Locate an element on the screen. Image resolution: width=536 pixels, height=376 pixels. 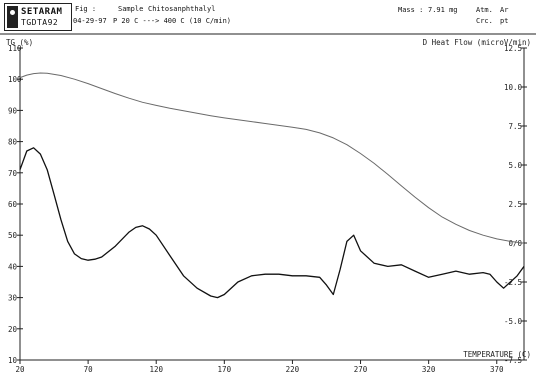
setaram-logo: SETARAM TGDTA92 is located at coordinates (38, 17).